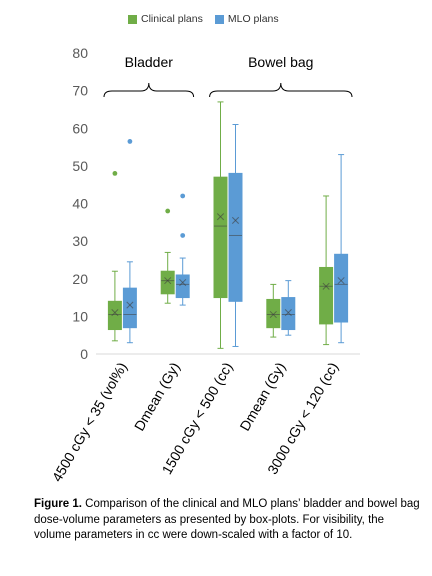  What do you see at coordinates (80, 53) in the screenshot?
I see `y-tick-label: 80` at bounding box center [80, 53].